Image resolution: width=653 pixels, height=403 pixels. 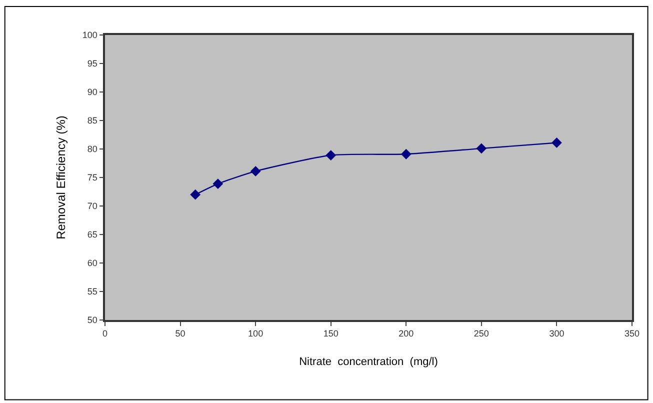 What do you see at coordinates (92, 263) in the screenshot?
I see `y-tick-label: 60` at bounding box center [92, 263].